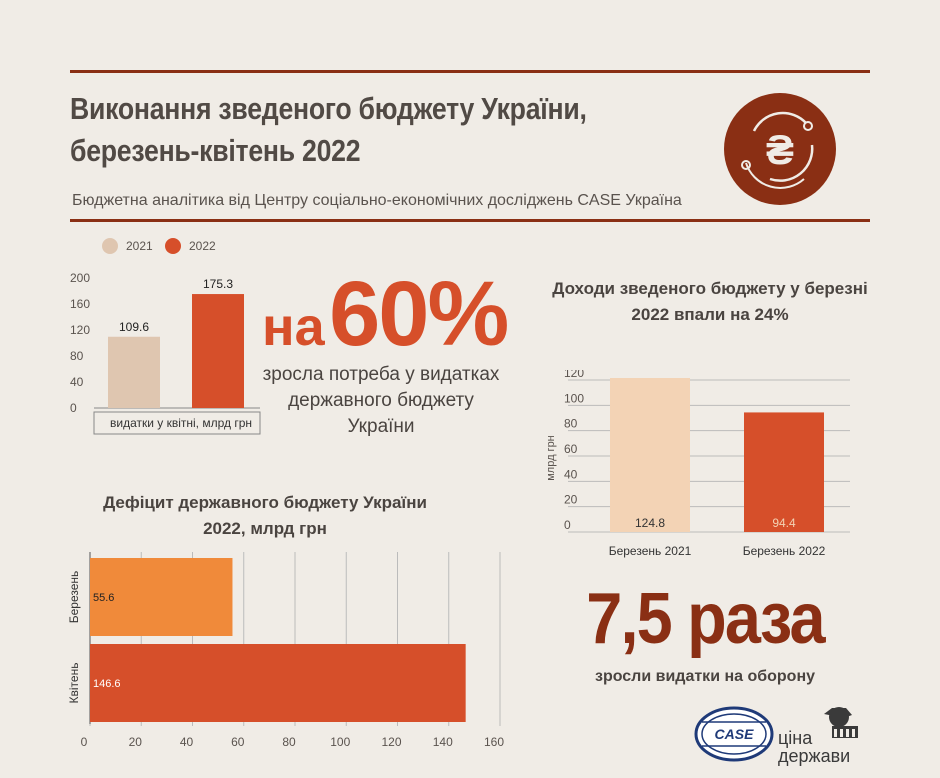 The width and height of the screenshot is (940, 778). Describe the element at coordinates (784, 523) in the screenshot. I see `bar-value-label: 94.4` at that location.